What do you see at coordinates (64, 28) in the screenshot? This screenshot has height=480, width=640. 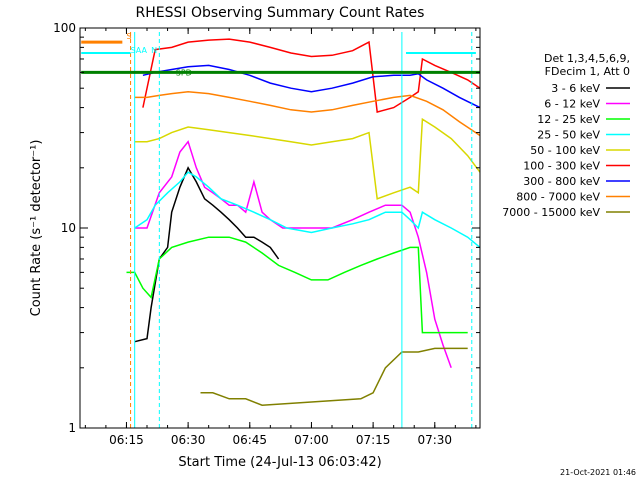 I see `y-tick-label-2: 100` at bounding box center [64, 28].